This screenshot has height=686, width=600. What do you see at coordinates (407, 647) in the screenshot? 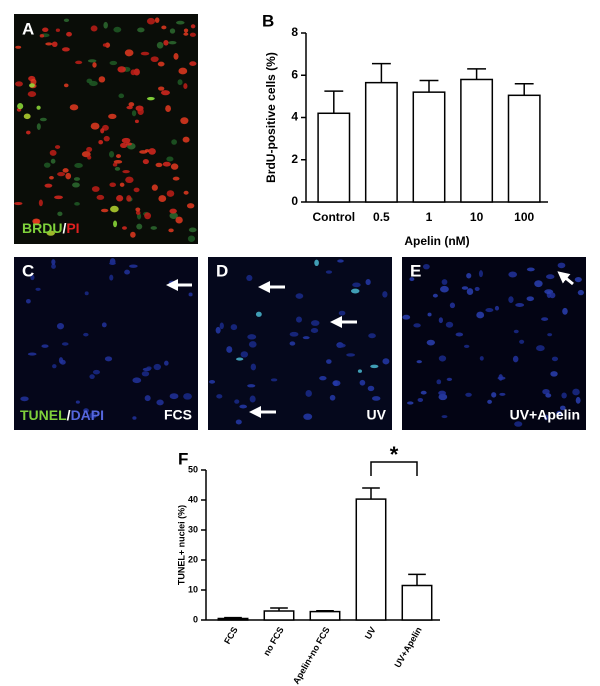
I see `x-tick-label: UV+Apelin` at bounding box center [407, 647].